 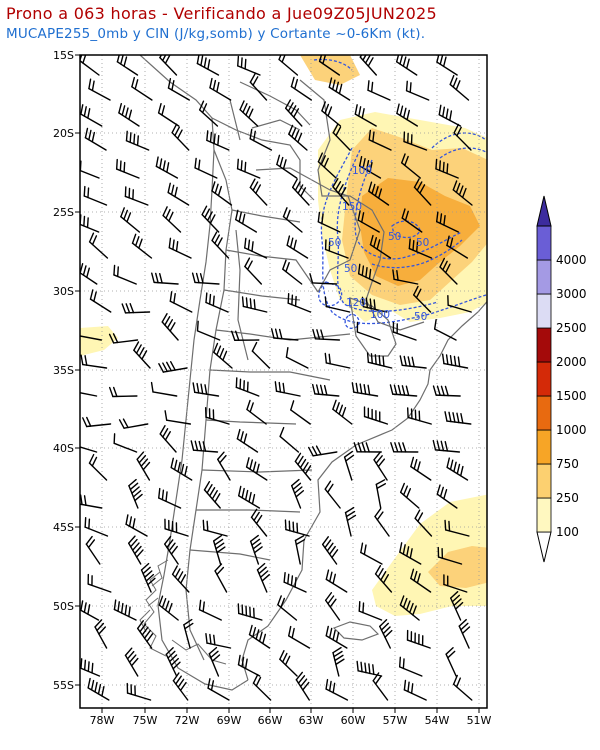 What do you see at coordinates (155, 614) in the screenshot?
I see `fjord-detail` at bounding box center [155, 614].